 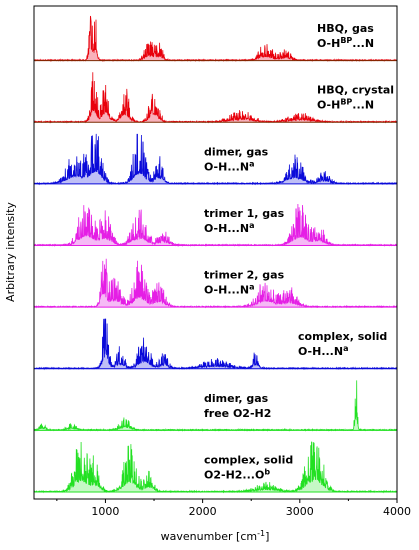 What do you see at coordinates (300, 511) in the screenshot?
I see `x-tick-label: 3000` at bounding box center [300, 511].